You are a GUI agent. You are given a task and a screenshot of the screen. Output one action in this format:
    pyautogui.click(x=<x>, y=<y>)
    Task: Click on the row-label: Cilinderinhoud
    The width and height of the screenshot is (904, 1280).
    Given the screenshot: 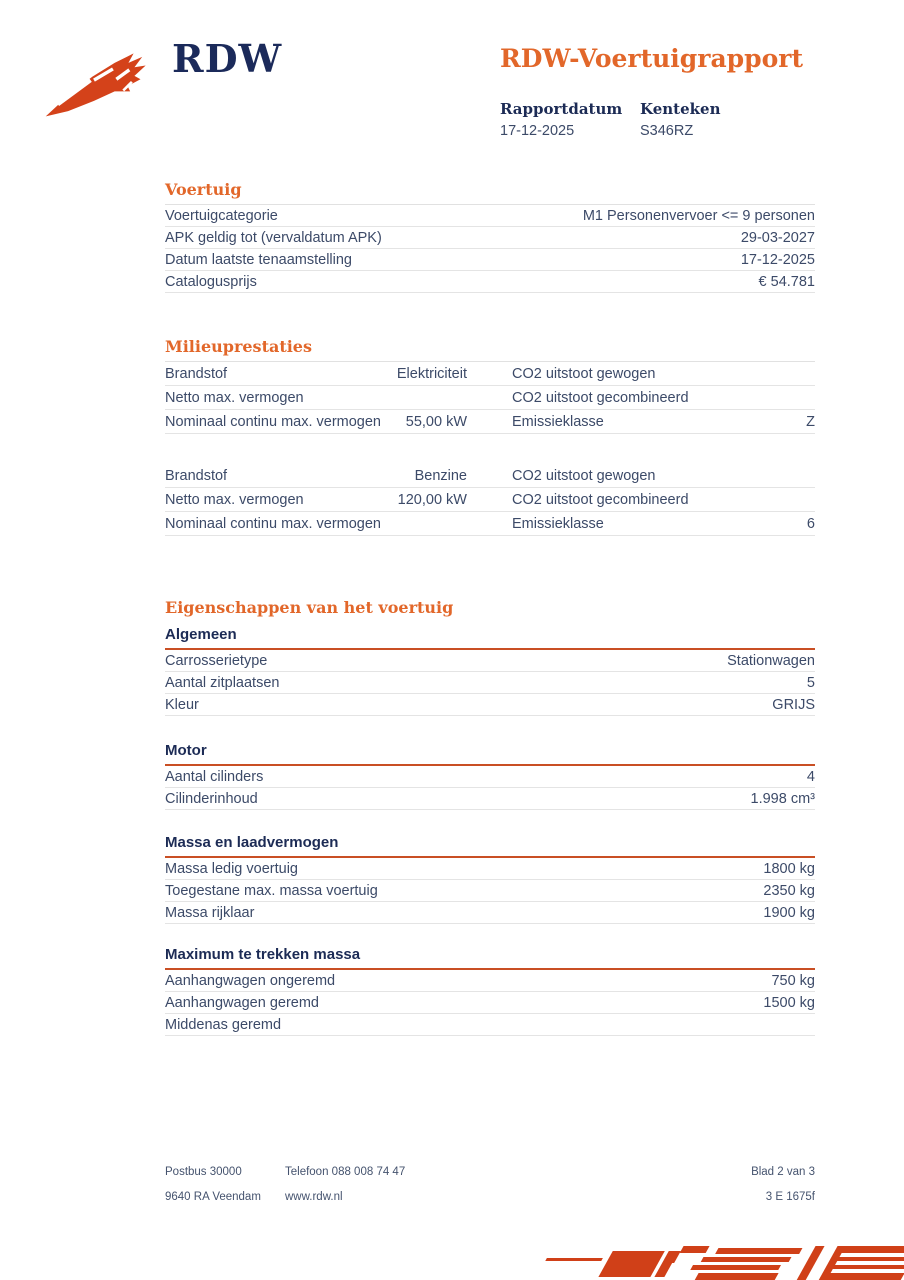 What is the action you would take?
    pyautogui.click(x=211, y=798)
    